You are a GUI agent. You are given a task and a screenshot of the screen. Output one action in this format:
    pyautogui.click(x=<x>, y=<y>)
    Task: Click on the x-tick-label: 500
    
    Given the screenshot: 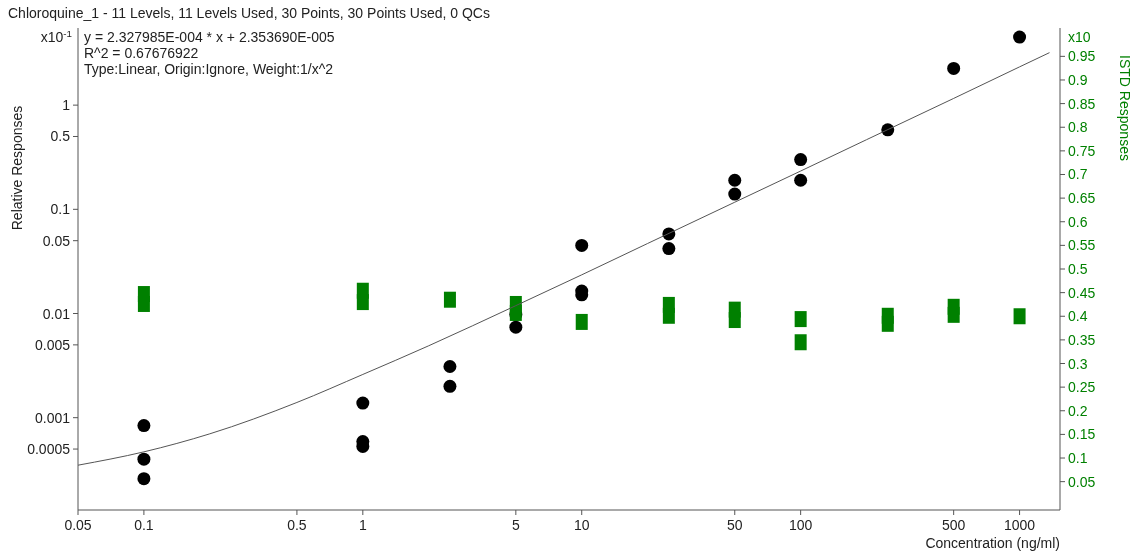 What is the action you would take?
    pyautogui.click(x=953, y=525)
    